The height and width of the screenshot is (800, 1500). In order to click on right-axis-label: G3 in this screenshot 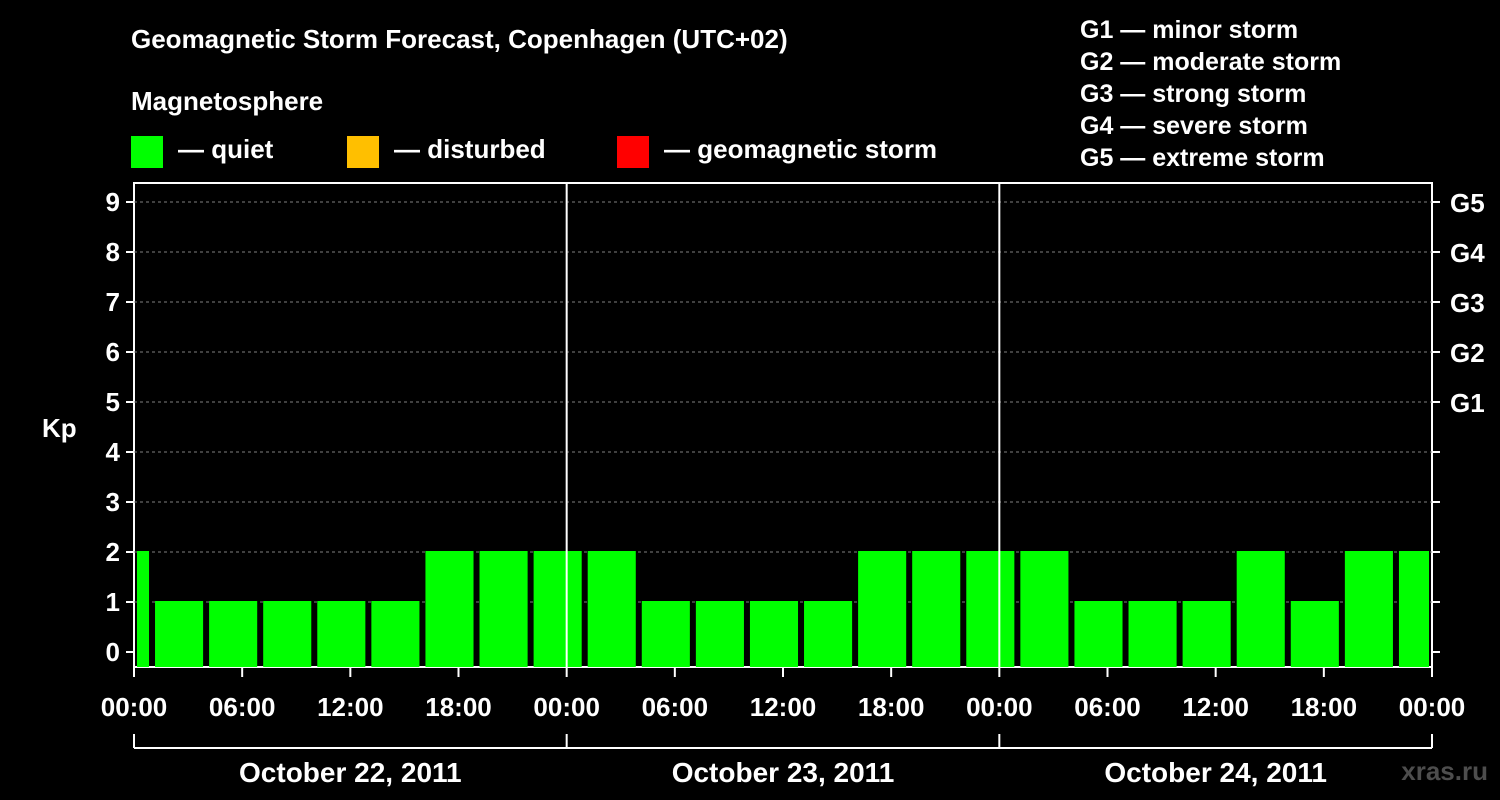, I will do `click(1467, 303)`.